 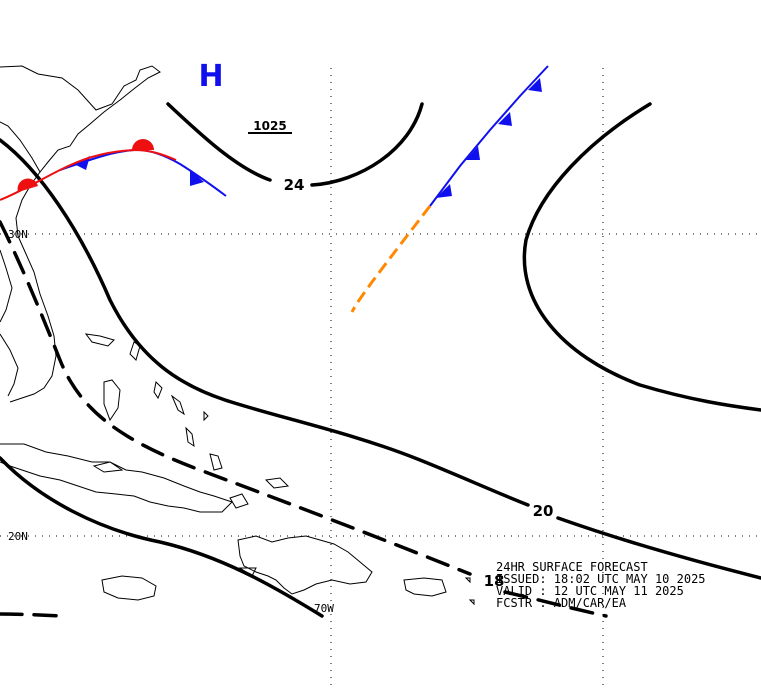 What do you see at coordinates (245, 96) in the screenshot?
I see `high-pressure-center: H 1025` at bounding box center [245, 96].